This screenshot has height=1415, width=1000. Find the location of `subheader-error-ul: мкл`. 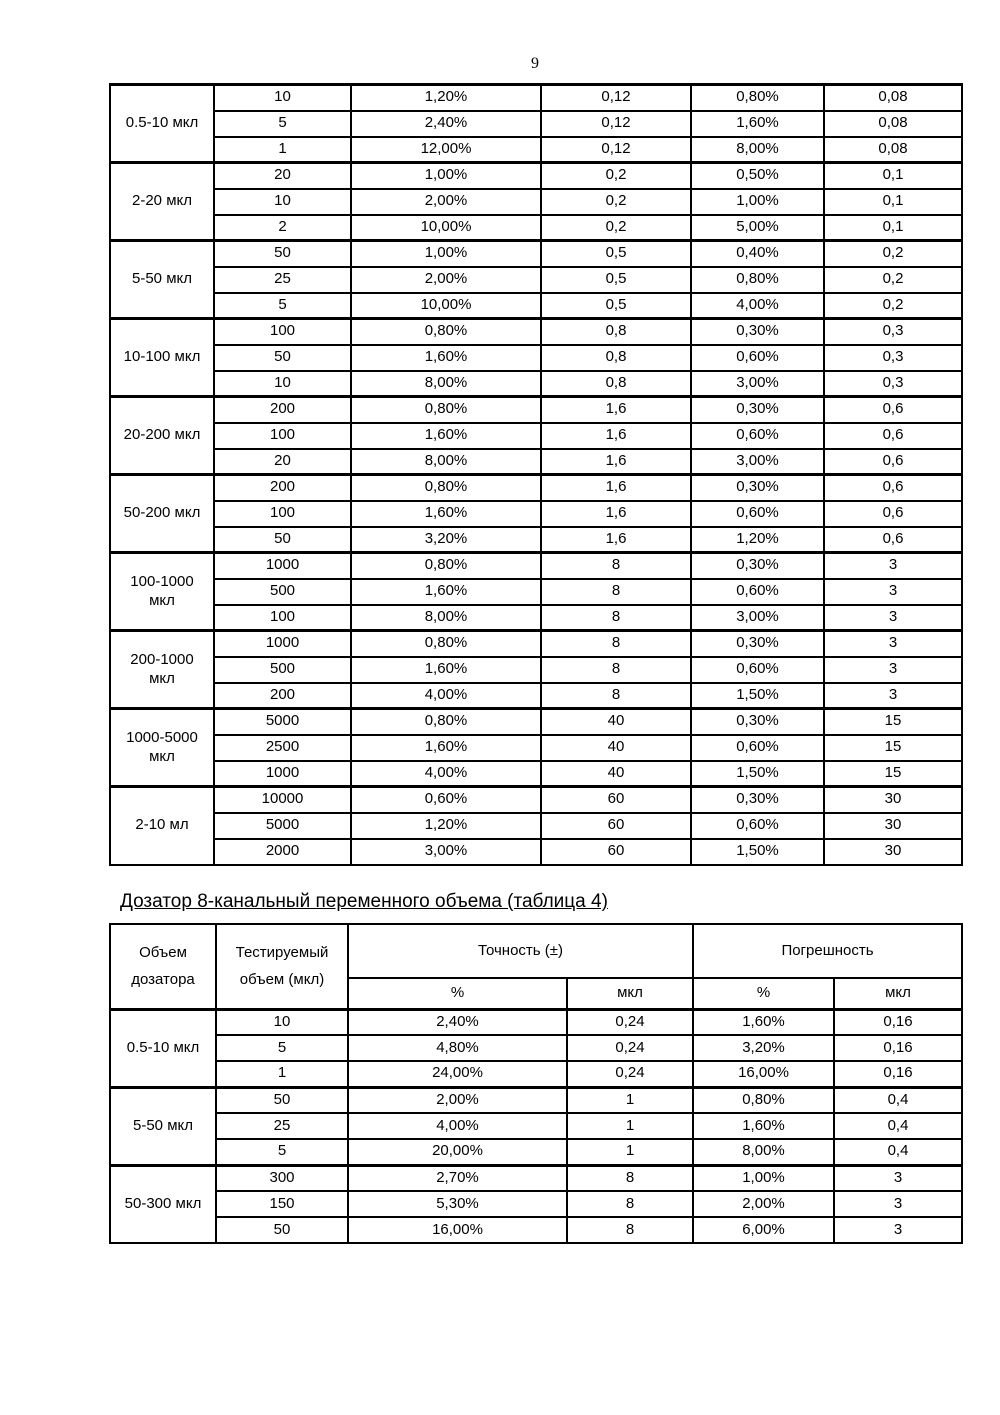

subheader-error-ul: мкл is located at coordinates (898, 993).